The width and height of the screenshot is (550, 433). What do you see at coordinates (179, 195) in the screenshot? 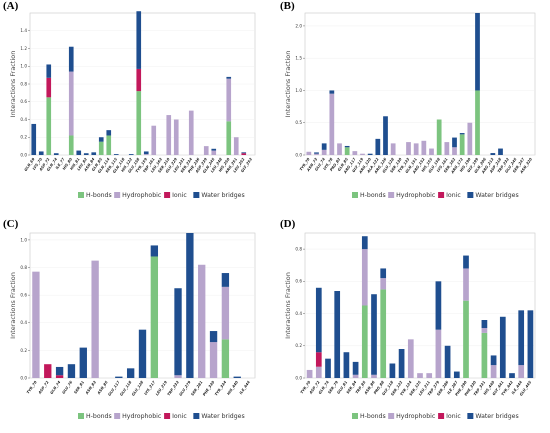
I see `legend-label-ionic: Ionic` at bounding box center [179, 195].